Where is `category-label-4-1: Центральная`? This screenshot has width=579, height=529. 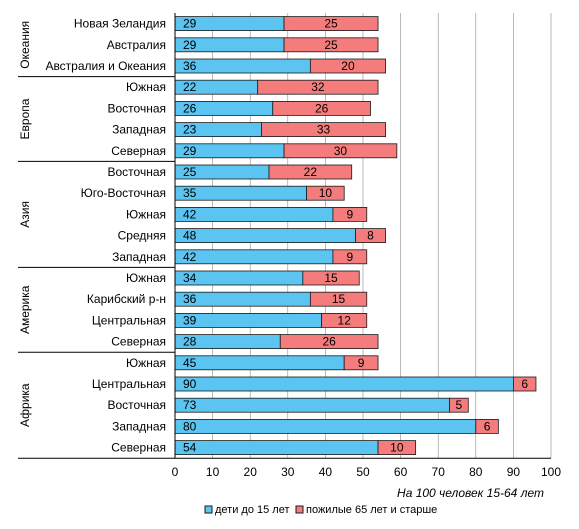 category-label-4-1: Центральная is located at coordinates (129, 384).